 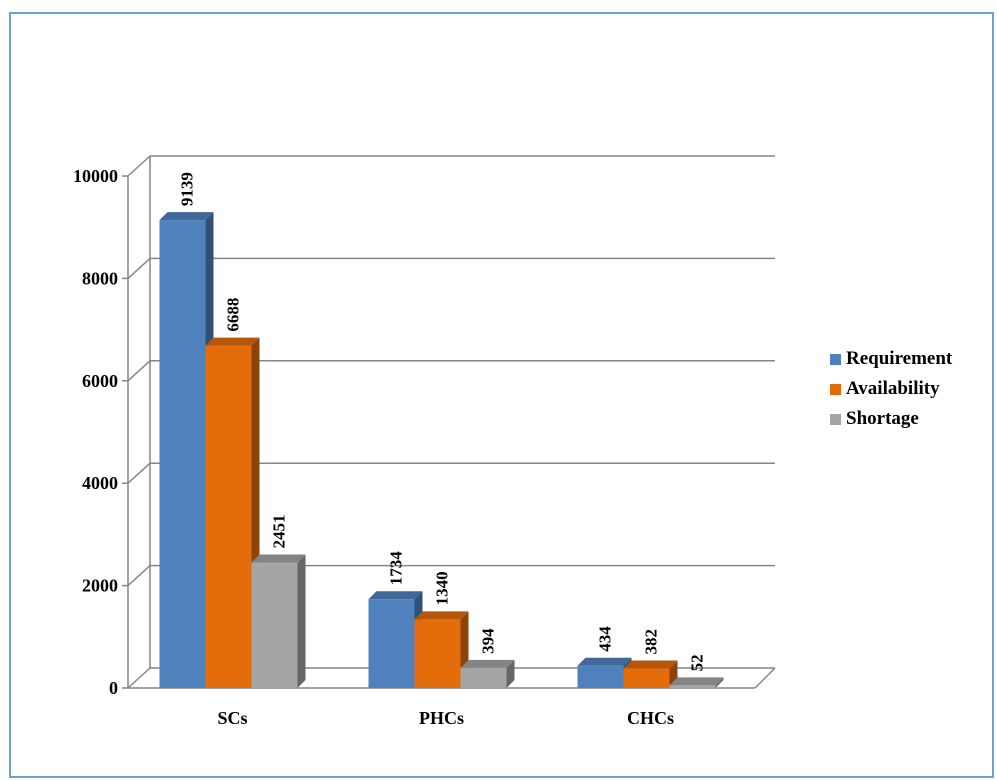 I want to click on y-tick-label: 4000, so click(x=100, y=483).